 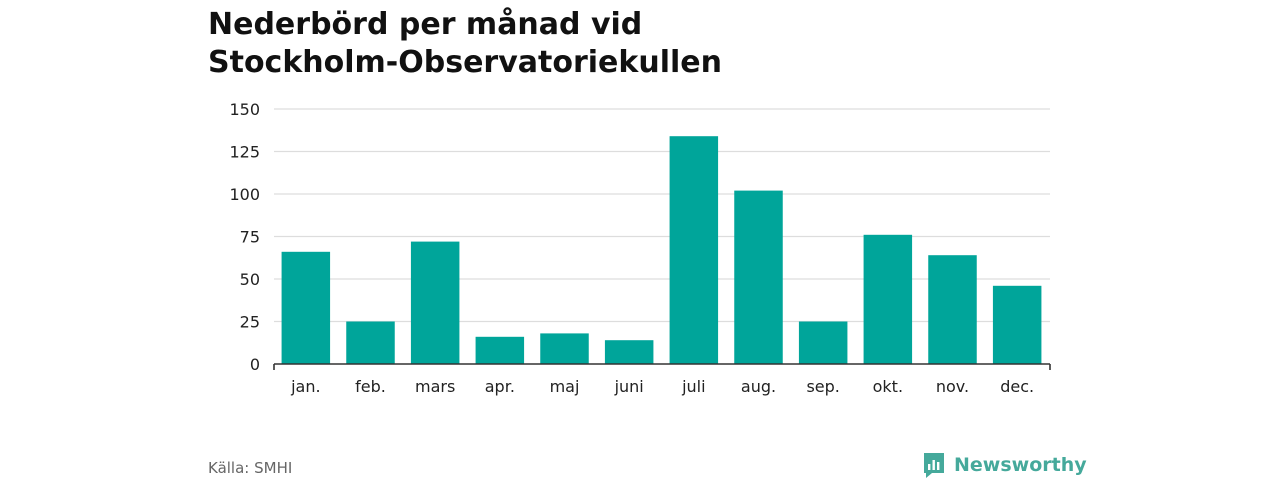 What do you see at coordinates (244, 194) in the screenshot?
I see `y-tick-label: 100` at bounding box center [244, 194].